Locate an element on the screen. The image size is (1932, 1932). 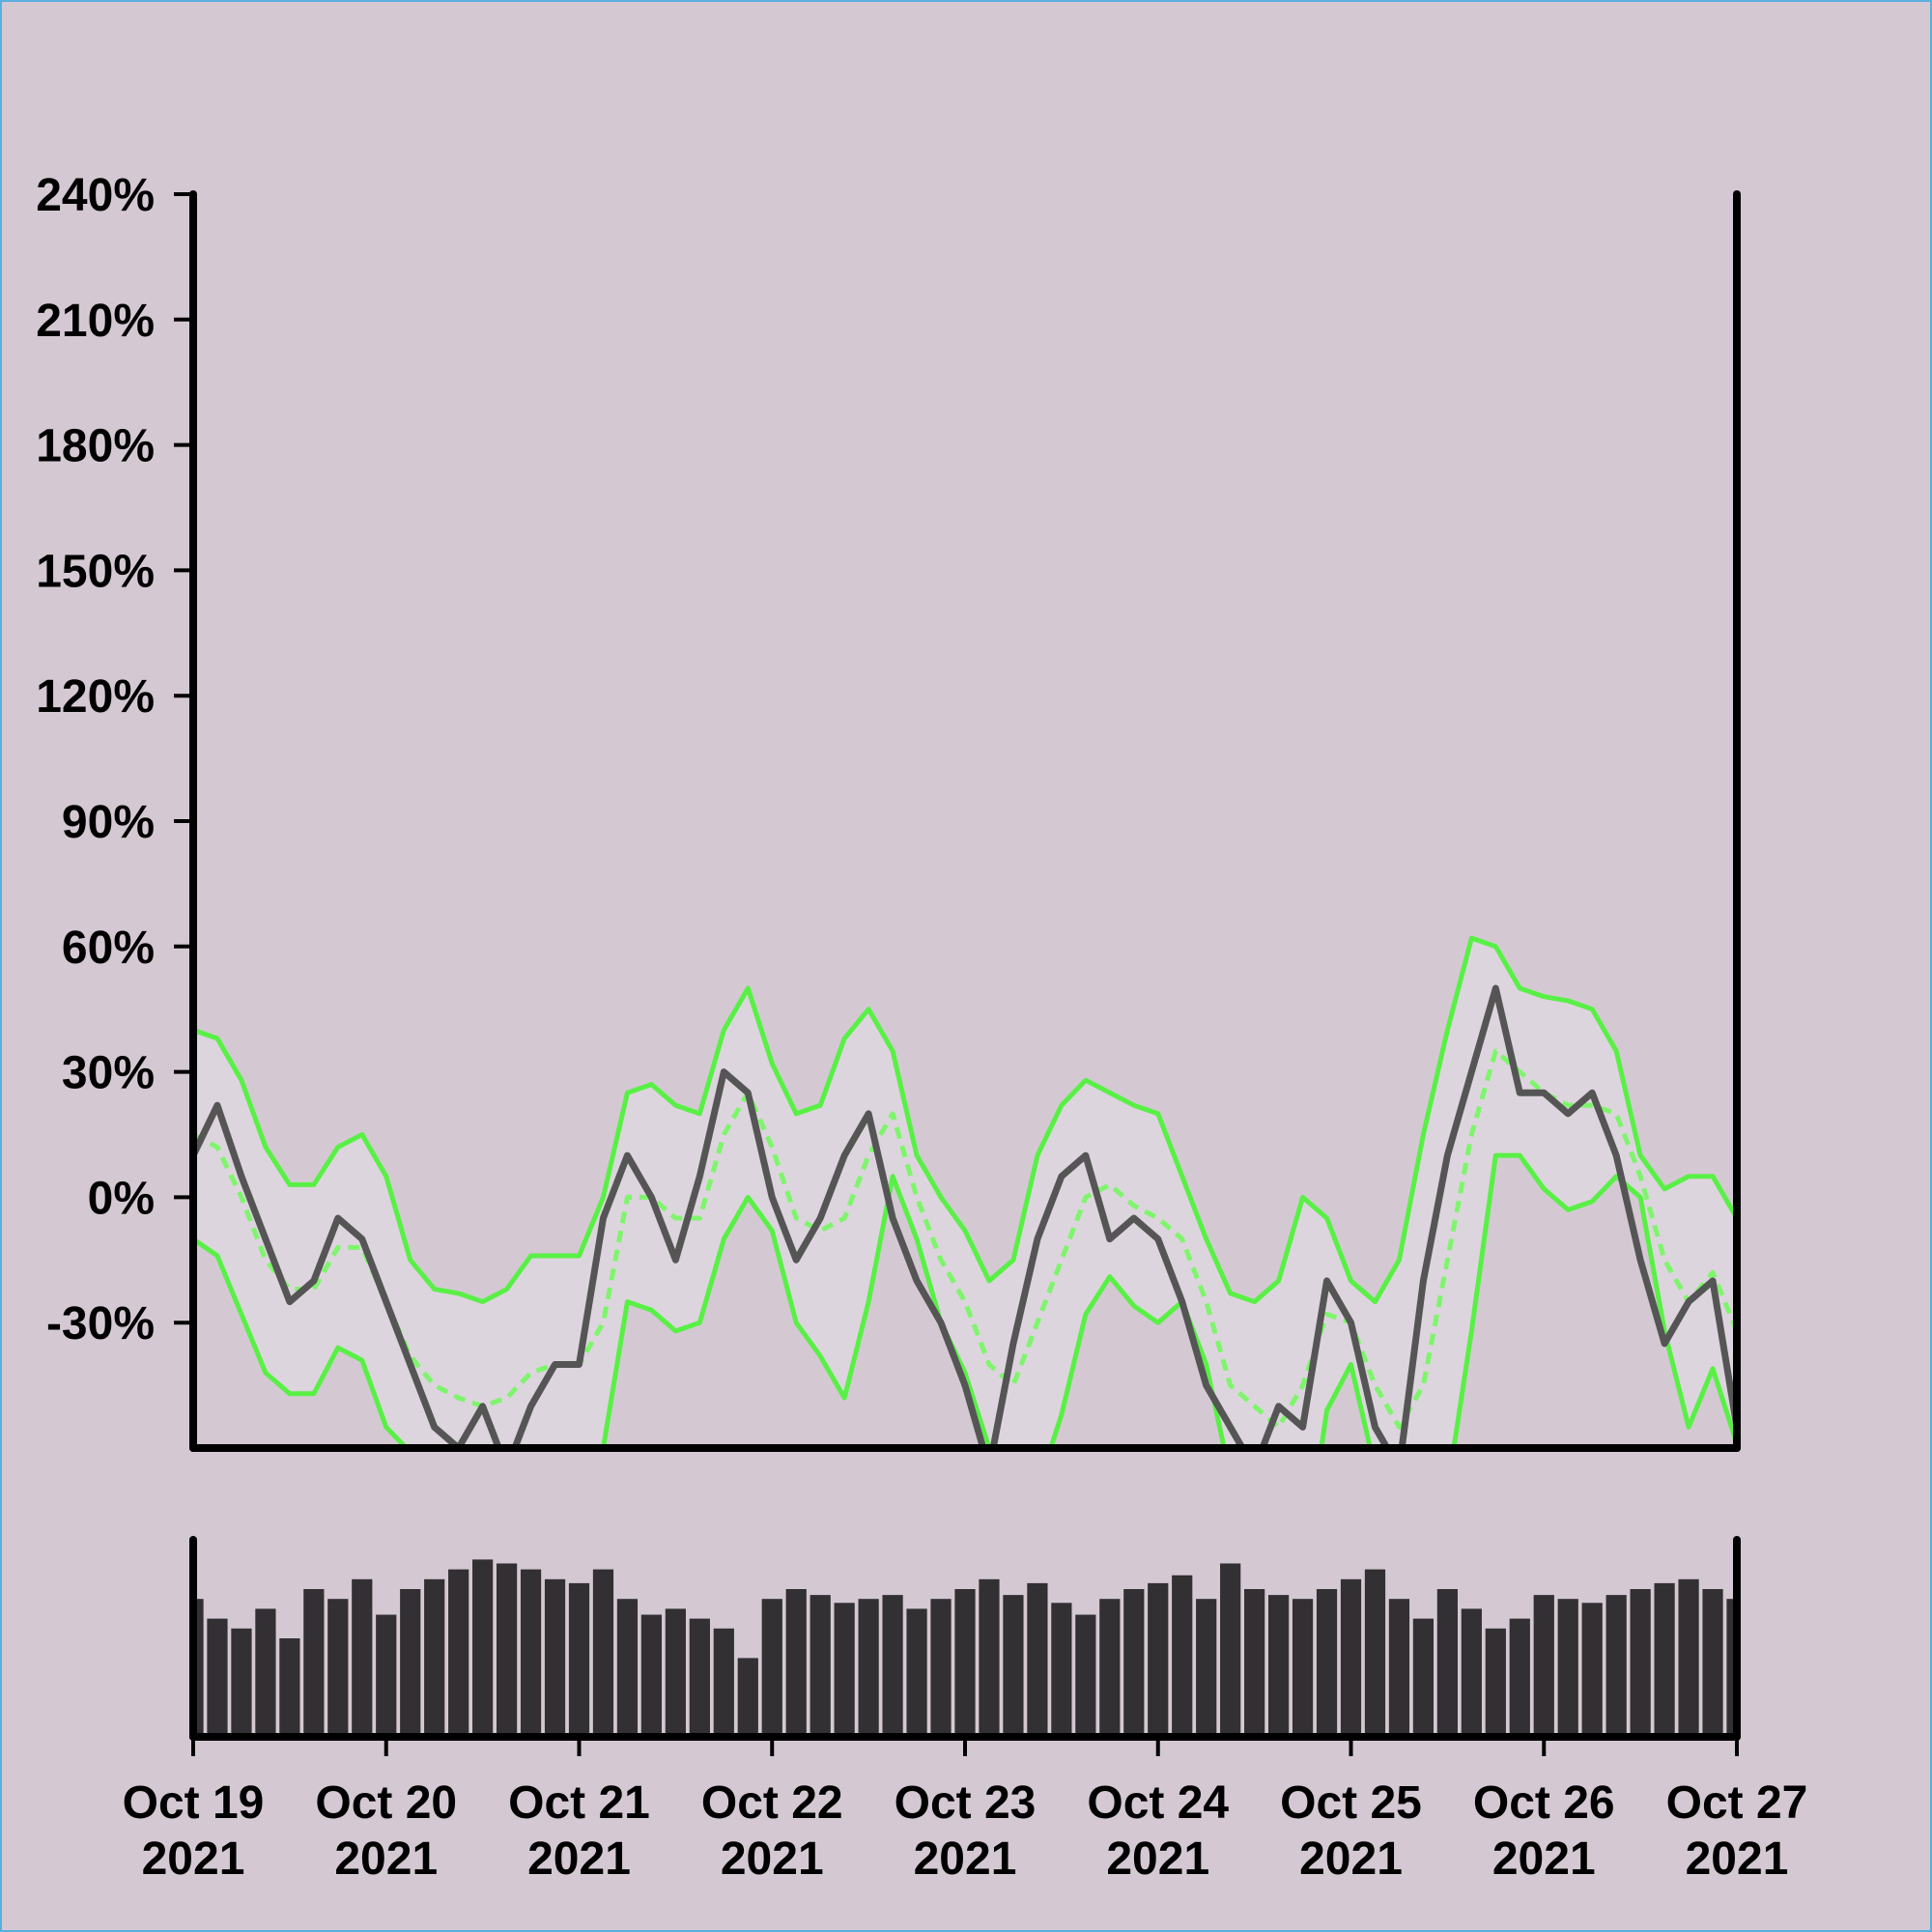
y-tick-label: 90% is located at coordinates (108, 822).